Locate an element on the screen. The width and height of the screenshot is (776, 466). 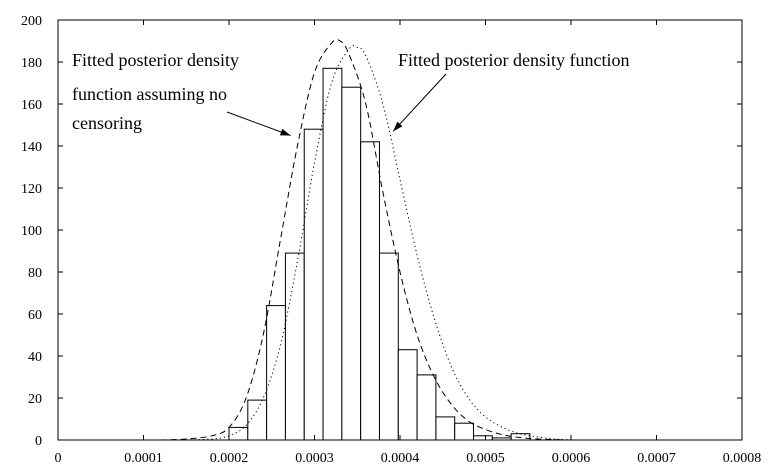
y-tick-label: 120 is located at coordinates (31, 189).